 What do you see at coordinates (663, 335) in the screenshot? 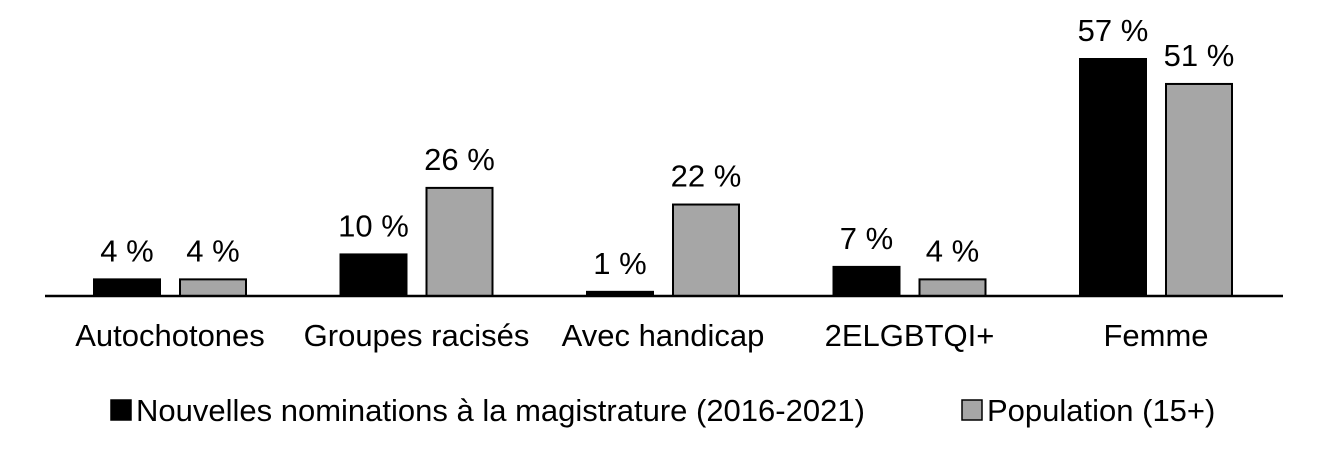
I see `category-label-2: Avec handicap` at bounding box center [663, 335].